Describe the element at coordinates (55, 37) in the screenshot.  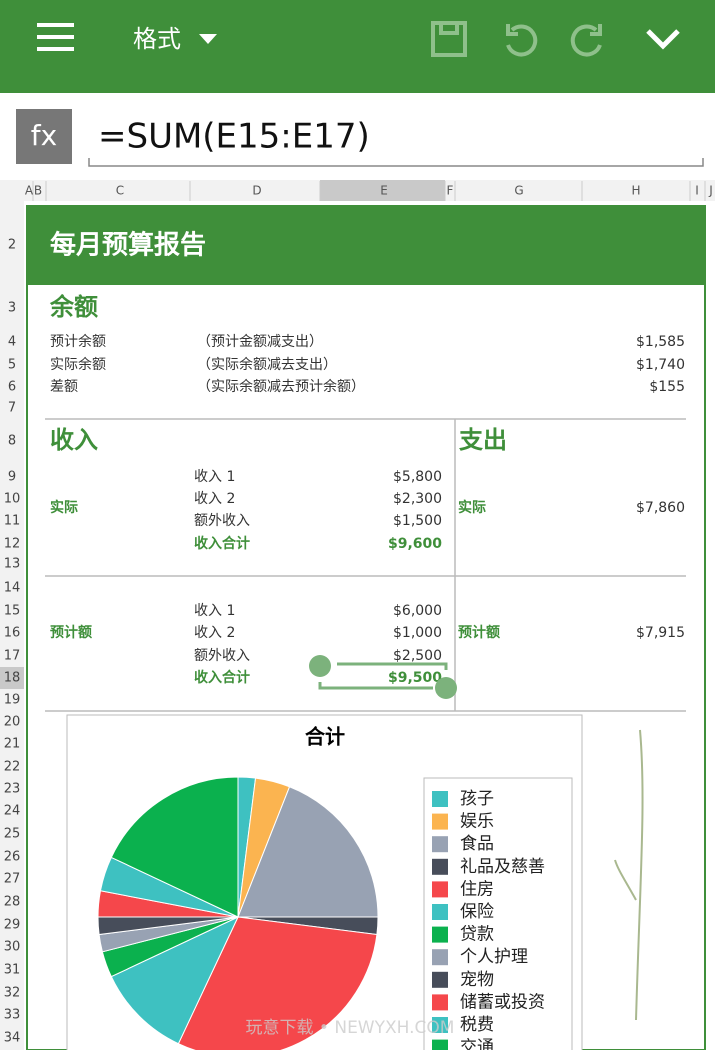
I see `menu-button` at that location.